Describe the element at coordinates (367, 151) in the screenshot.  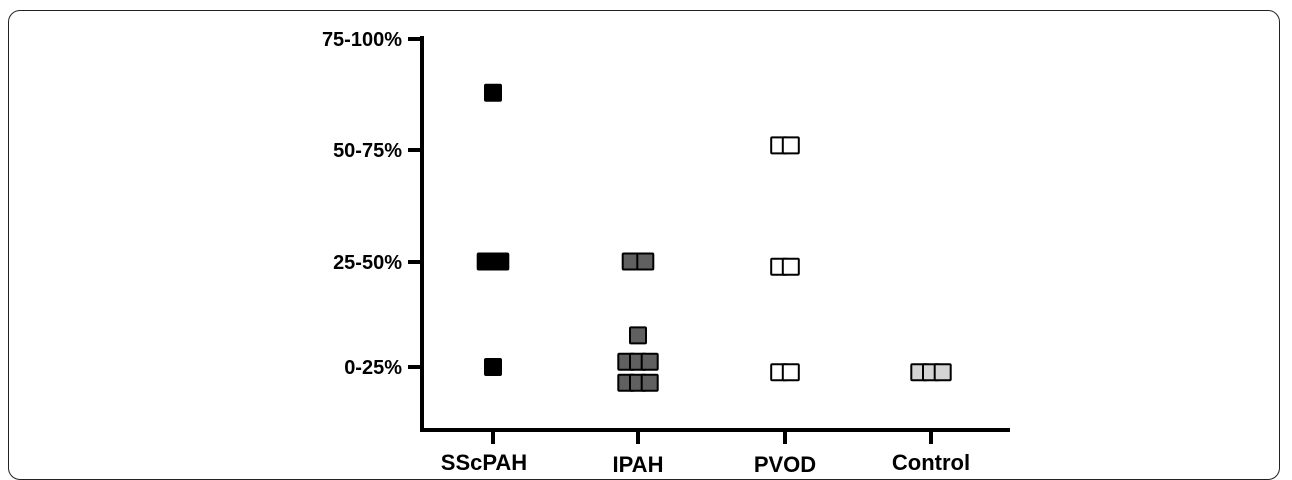
I see `y-tick-label-2: 50-75%` at that location.